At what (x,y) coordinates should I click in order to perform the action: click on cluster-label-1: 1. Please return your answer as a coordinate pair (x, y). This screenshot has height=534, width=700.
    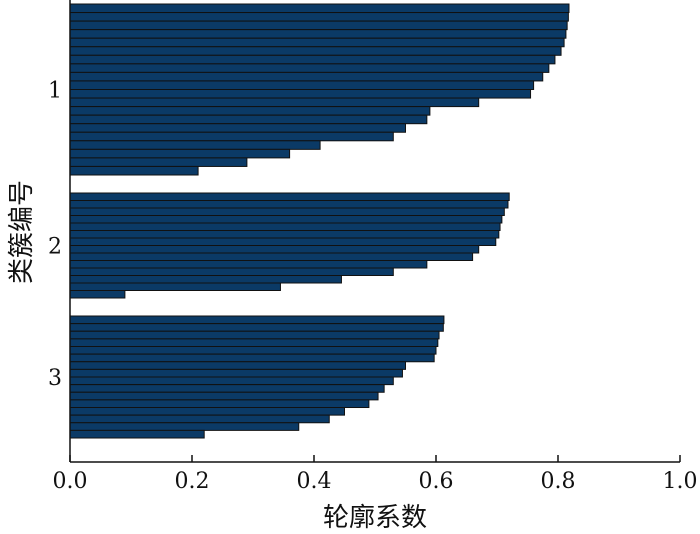
    Looking at the image, I should click on (55, 91).